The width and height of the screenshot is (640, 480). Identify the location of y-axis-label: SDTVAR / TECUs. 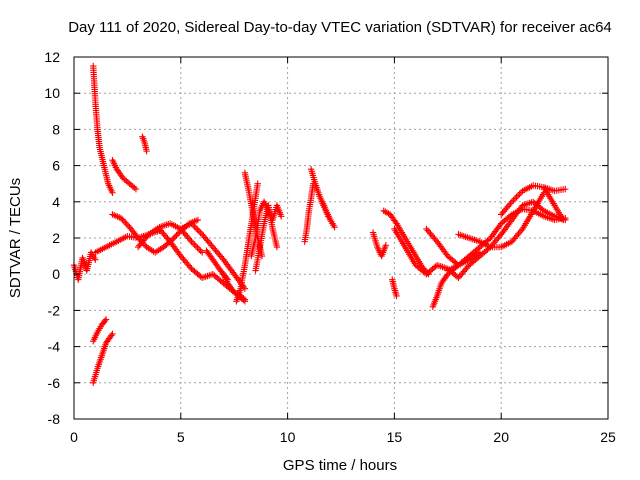
(15, 238).